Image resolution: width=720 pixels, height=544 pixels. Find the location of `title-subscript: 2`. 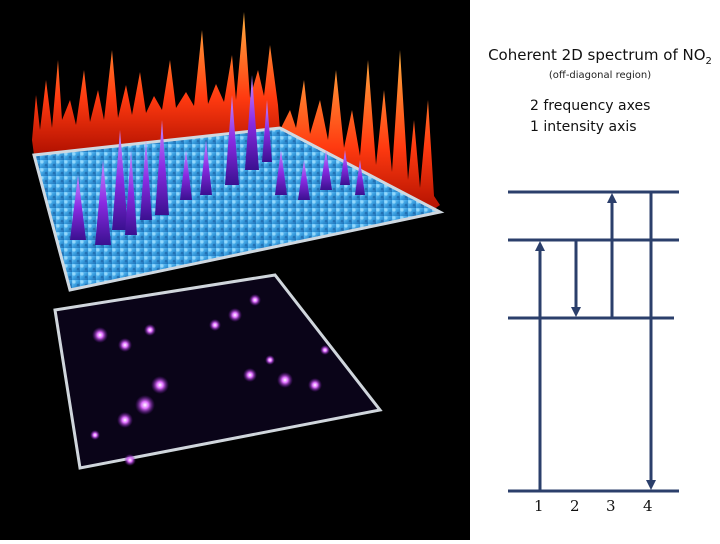

title-subscript: 2 is located at coordinates (708, 61).